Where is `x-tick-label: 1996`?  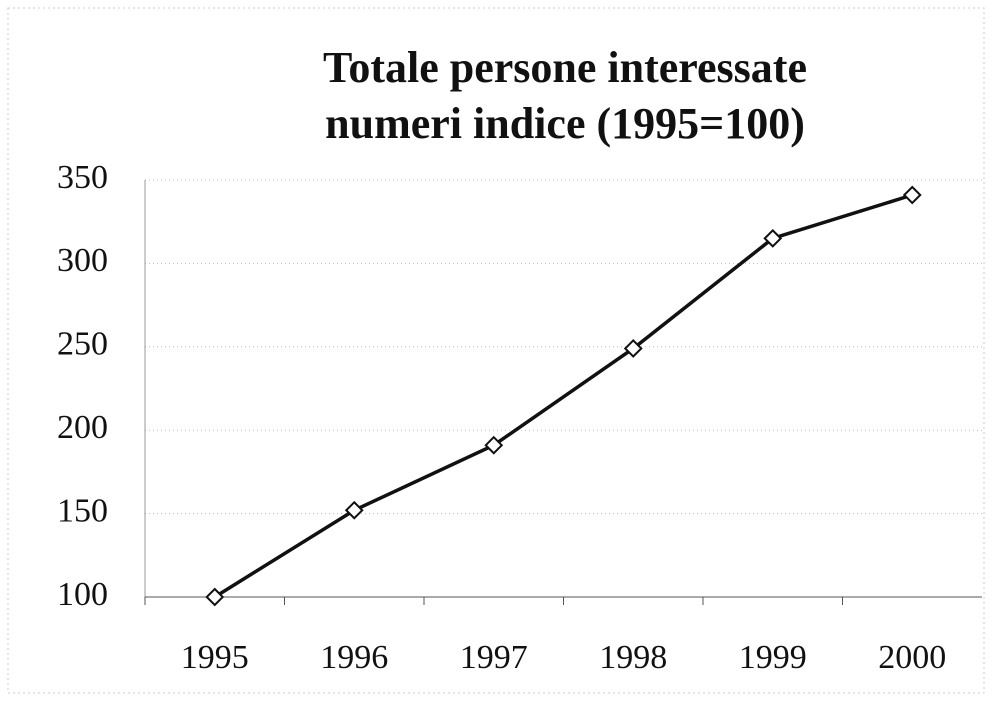 x-tick-label: 1996 is located at coordinates (354, 657).